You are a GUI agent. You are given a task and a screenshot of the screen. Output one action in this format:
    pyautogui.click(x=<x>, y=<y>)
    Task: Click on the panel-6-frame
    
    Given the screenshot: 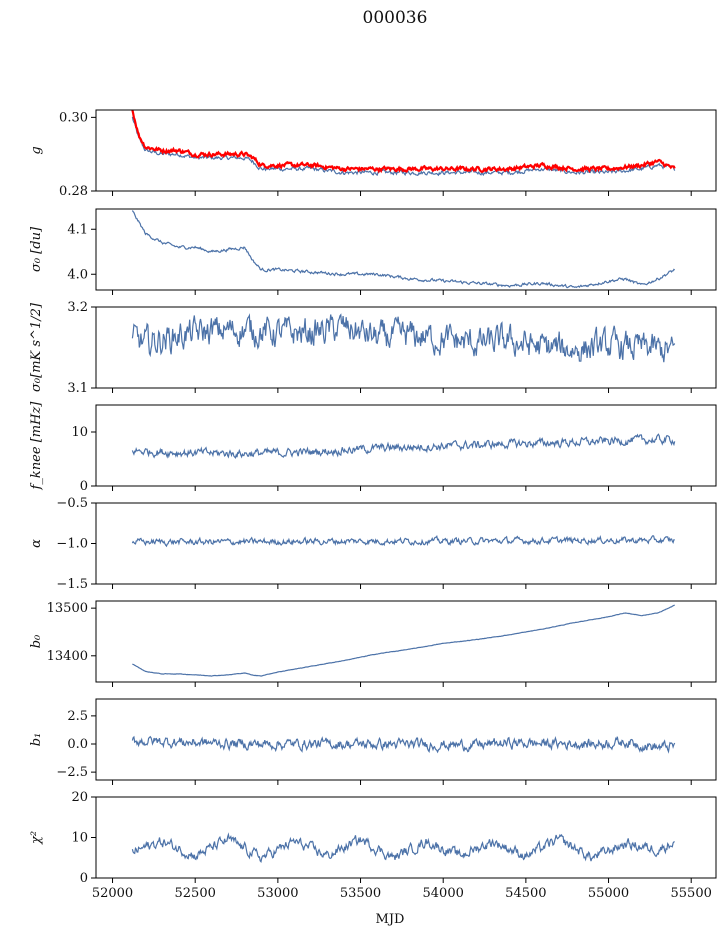 What is the action you would take?
    pyautogui.click(x=406, y=641)
    